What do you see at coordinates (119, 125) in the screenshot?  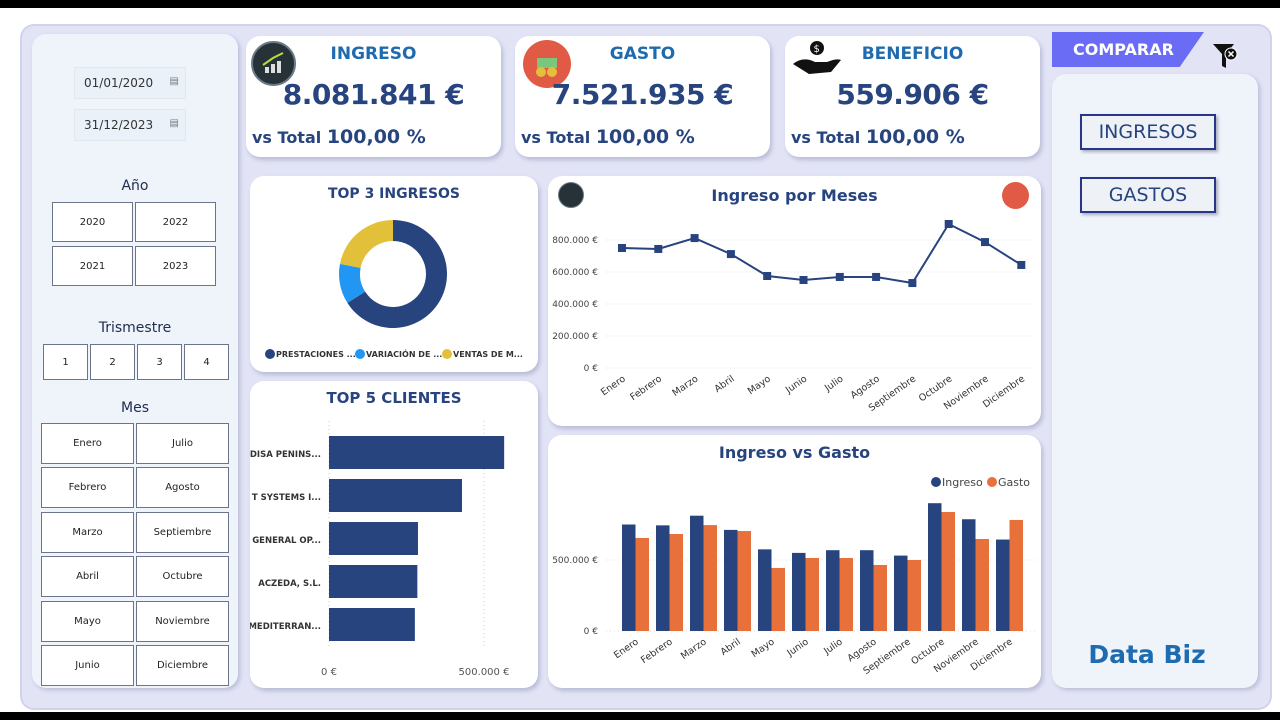 I see `date-to-value: 31/12/2023` at bounding box center [119, 125].